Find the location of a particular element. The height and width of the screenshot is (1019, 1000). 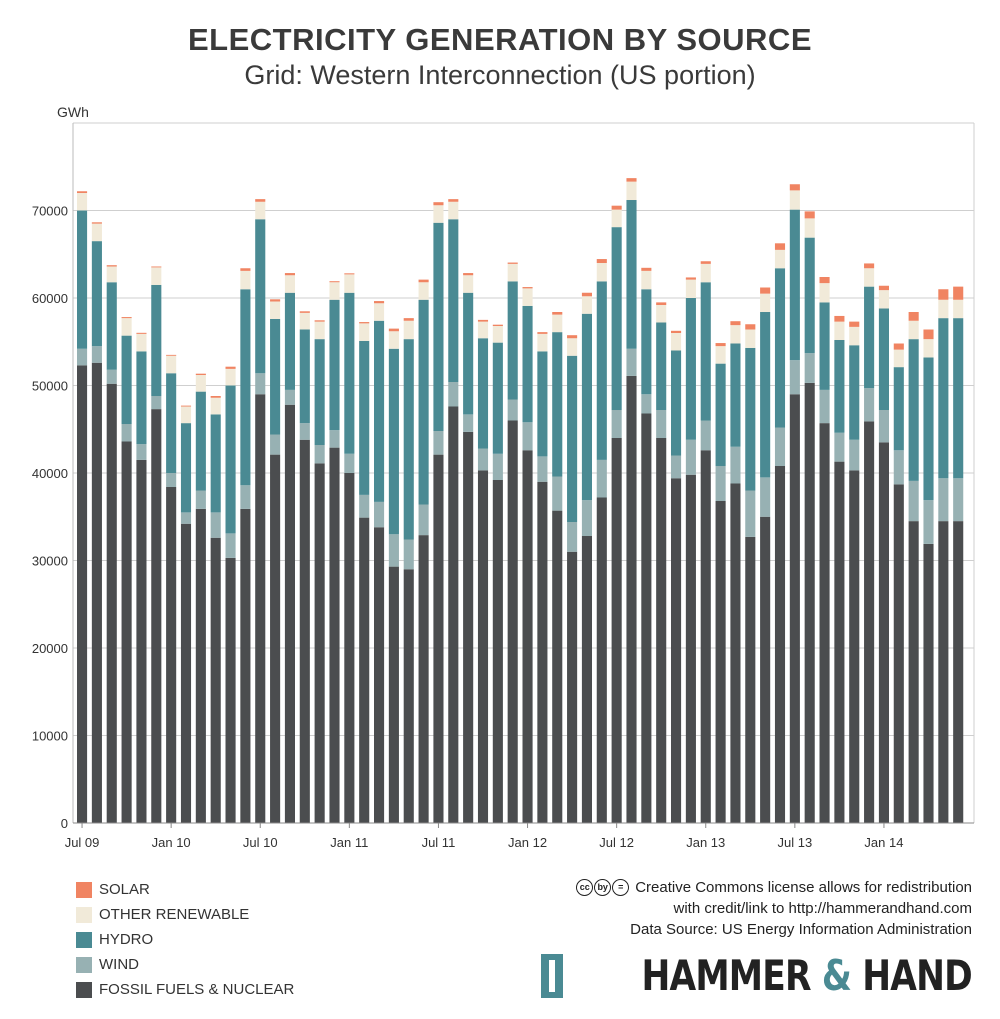

chart-title: ELECTRICITY GENERATION BY SOURCE is located at coordinates (499, 39).